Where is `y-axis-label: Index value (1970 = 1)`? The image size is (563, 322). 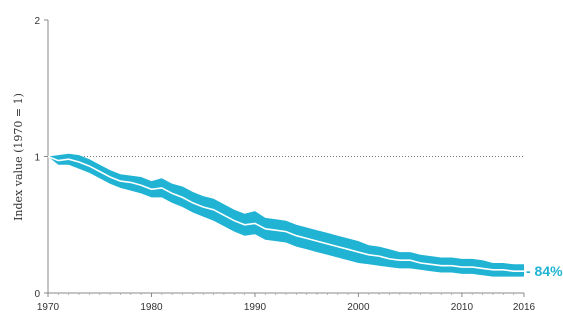
y-axis-label: Index value (1970 = 1) is located at coordinates (18, 157).